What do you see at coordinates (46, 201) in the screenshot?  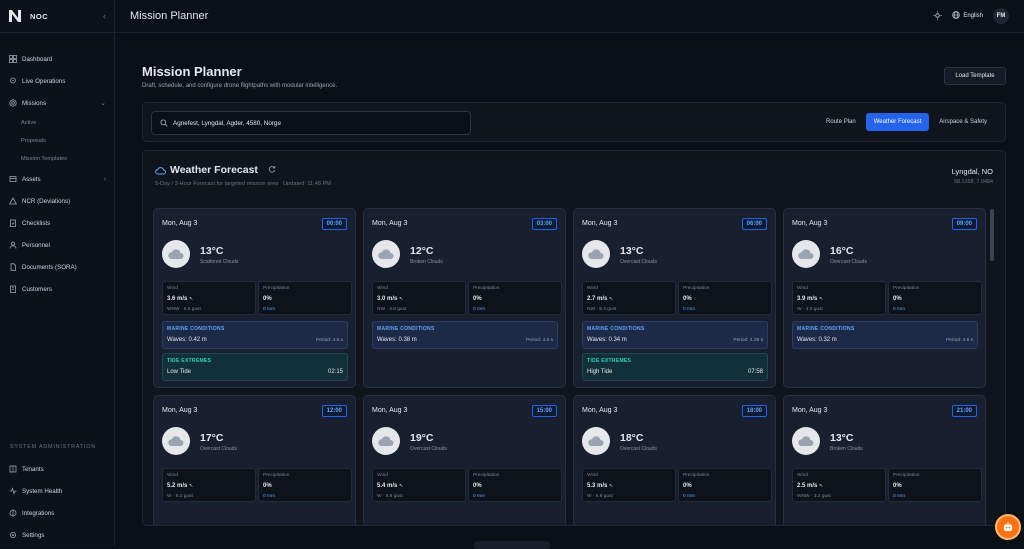 I see `sidebar-item-label: NCR (Deviations)` at bounding box center [46, 201].